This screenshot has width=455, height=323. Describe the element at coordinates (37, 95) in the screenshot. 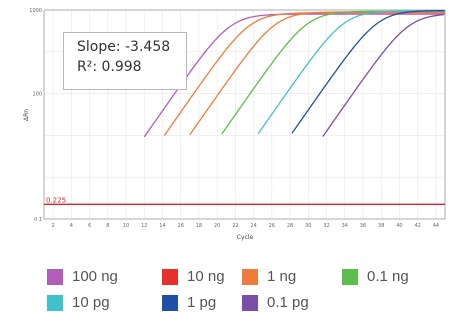

I see `y-tick-label: 100` at that location.